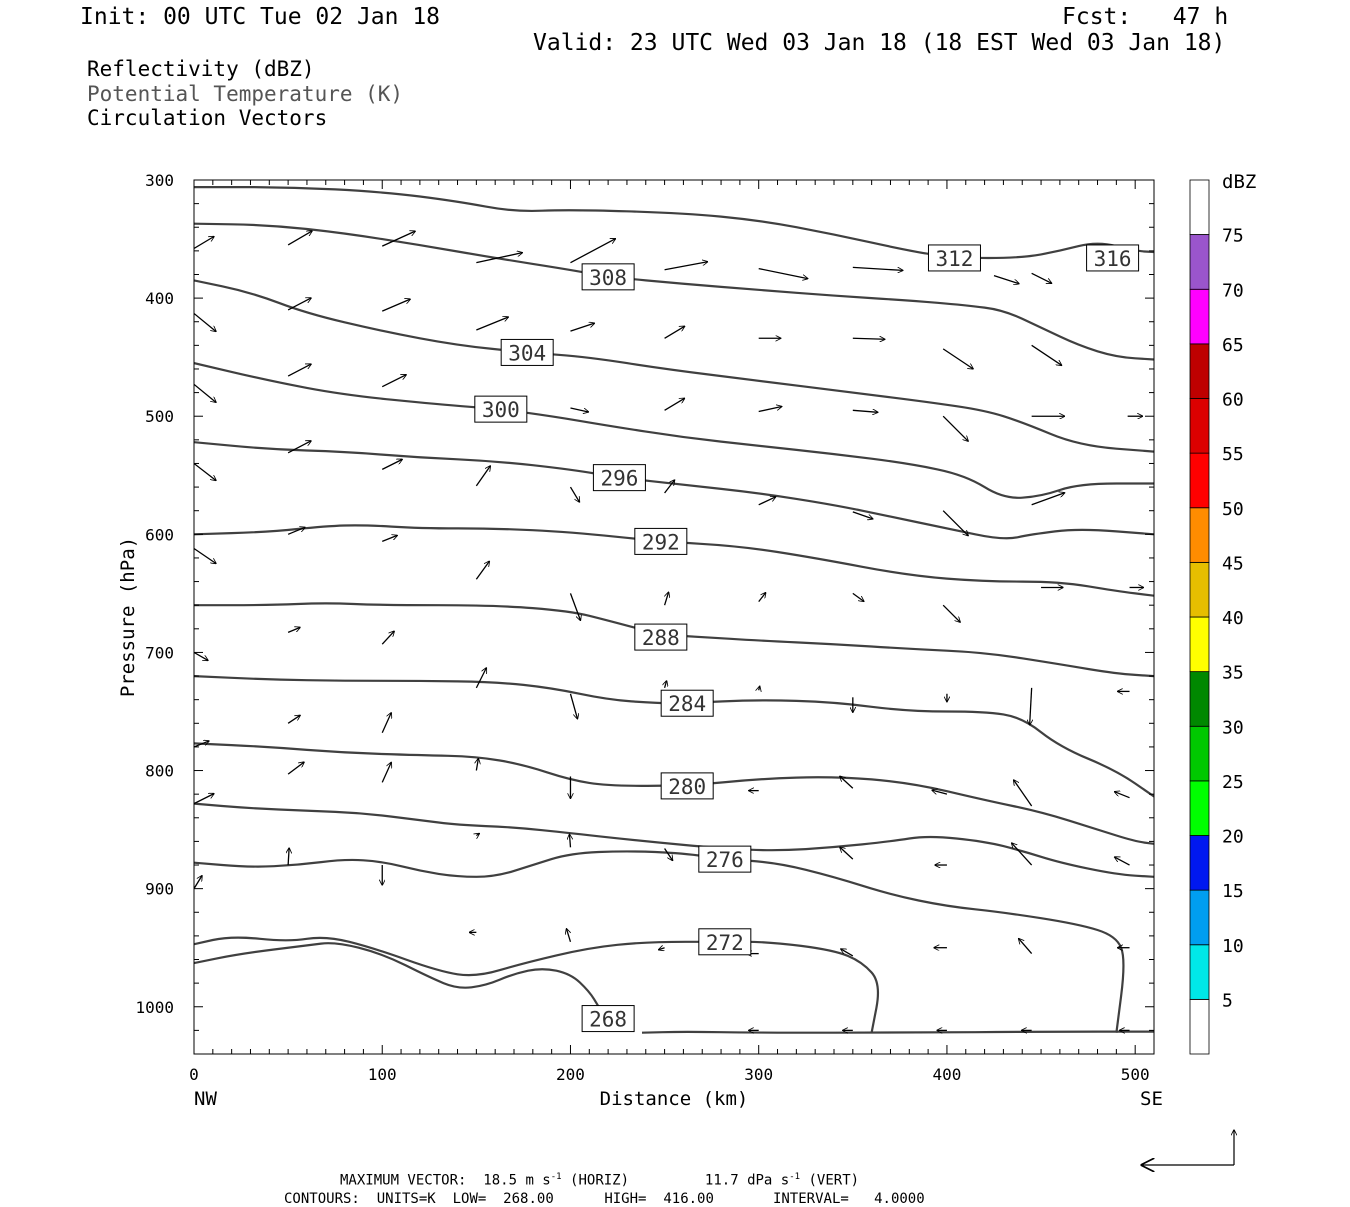  Describe the element at coordinates (1233, 837) in the screenshot. I see `colorbar-level-20: 20` at that location.